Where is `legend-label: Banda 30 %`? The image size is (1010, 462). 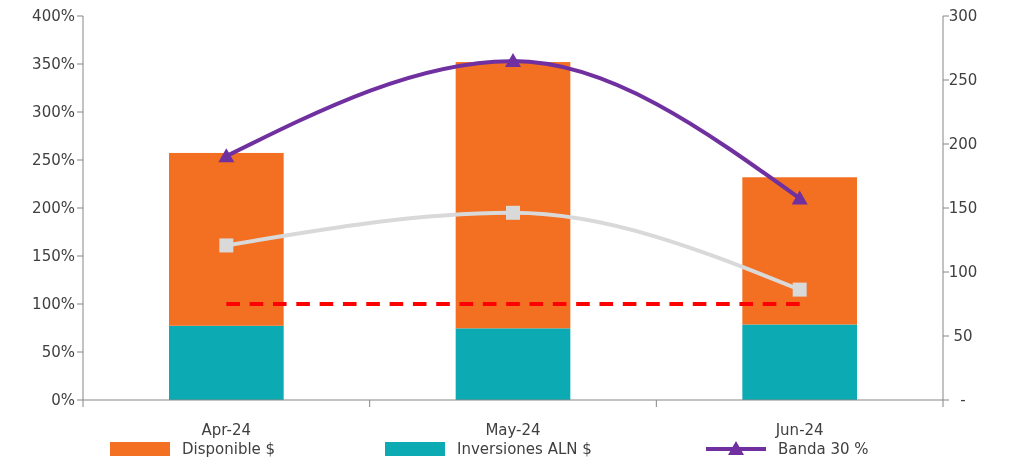 legend-label: Banda 30 % is located at coordinates (823, 449).